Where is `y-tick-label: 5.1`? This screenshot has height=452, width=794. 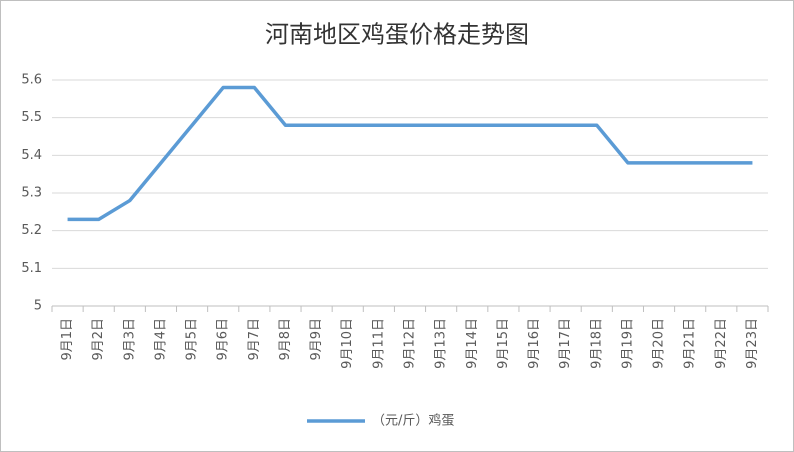 y-tick-label: 5.1 is located at coordinates (31, 268).